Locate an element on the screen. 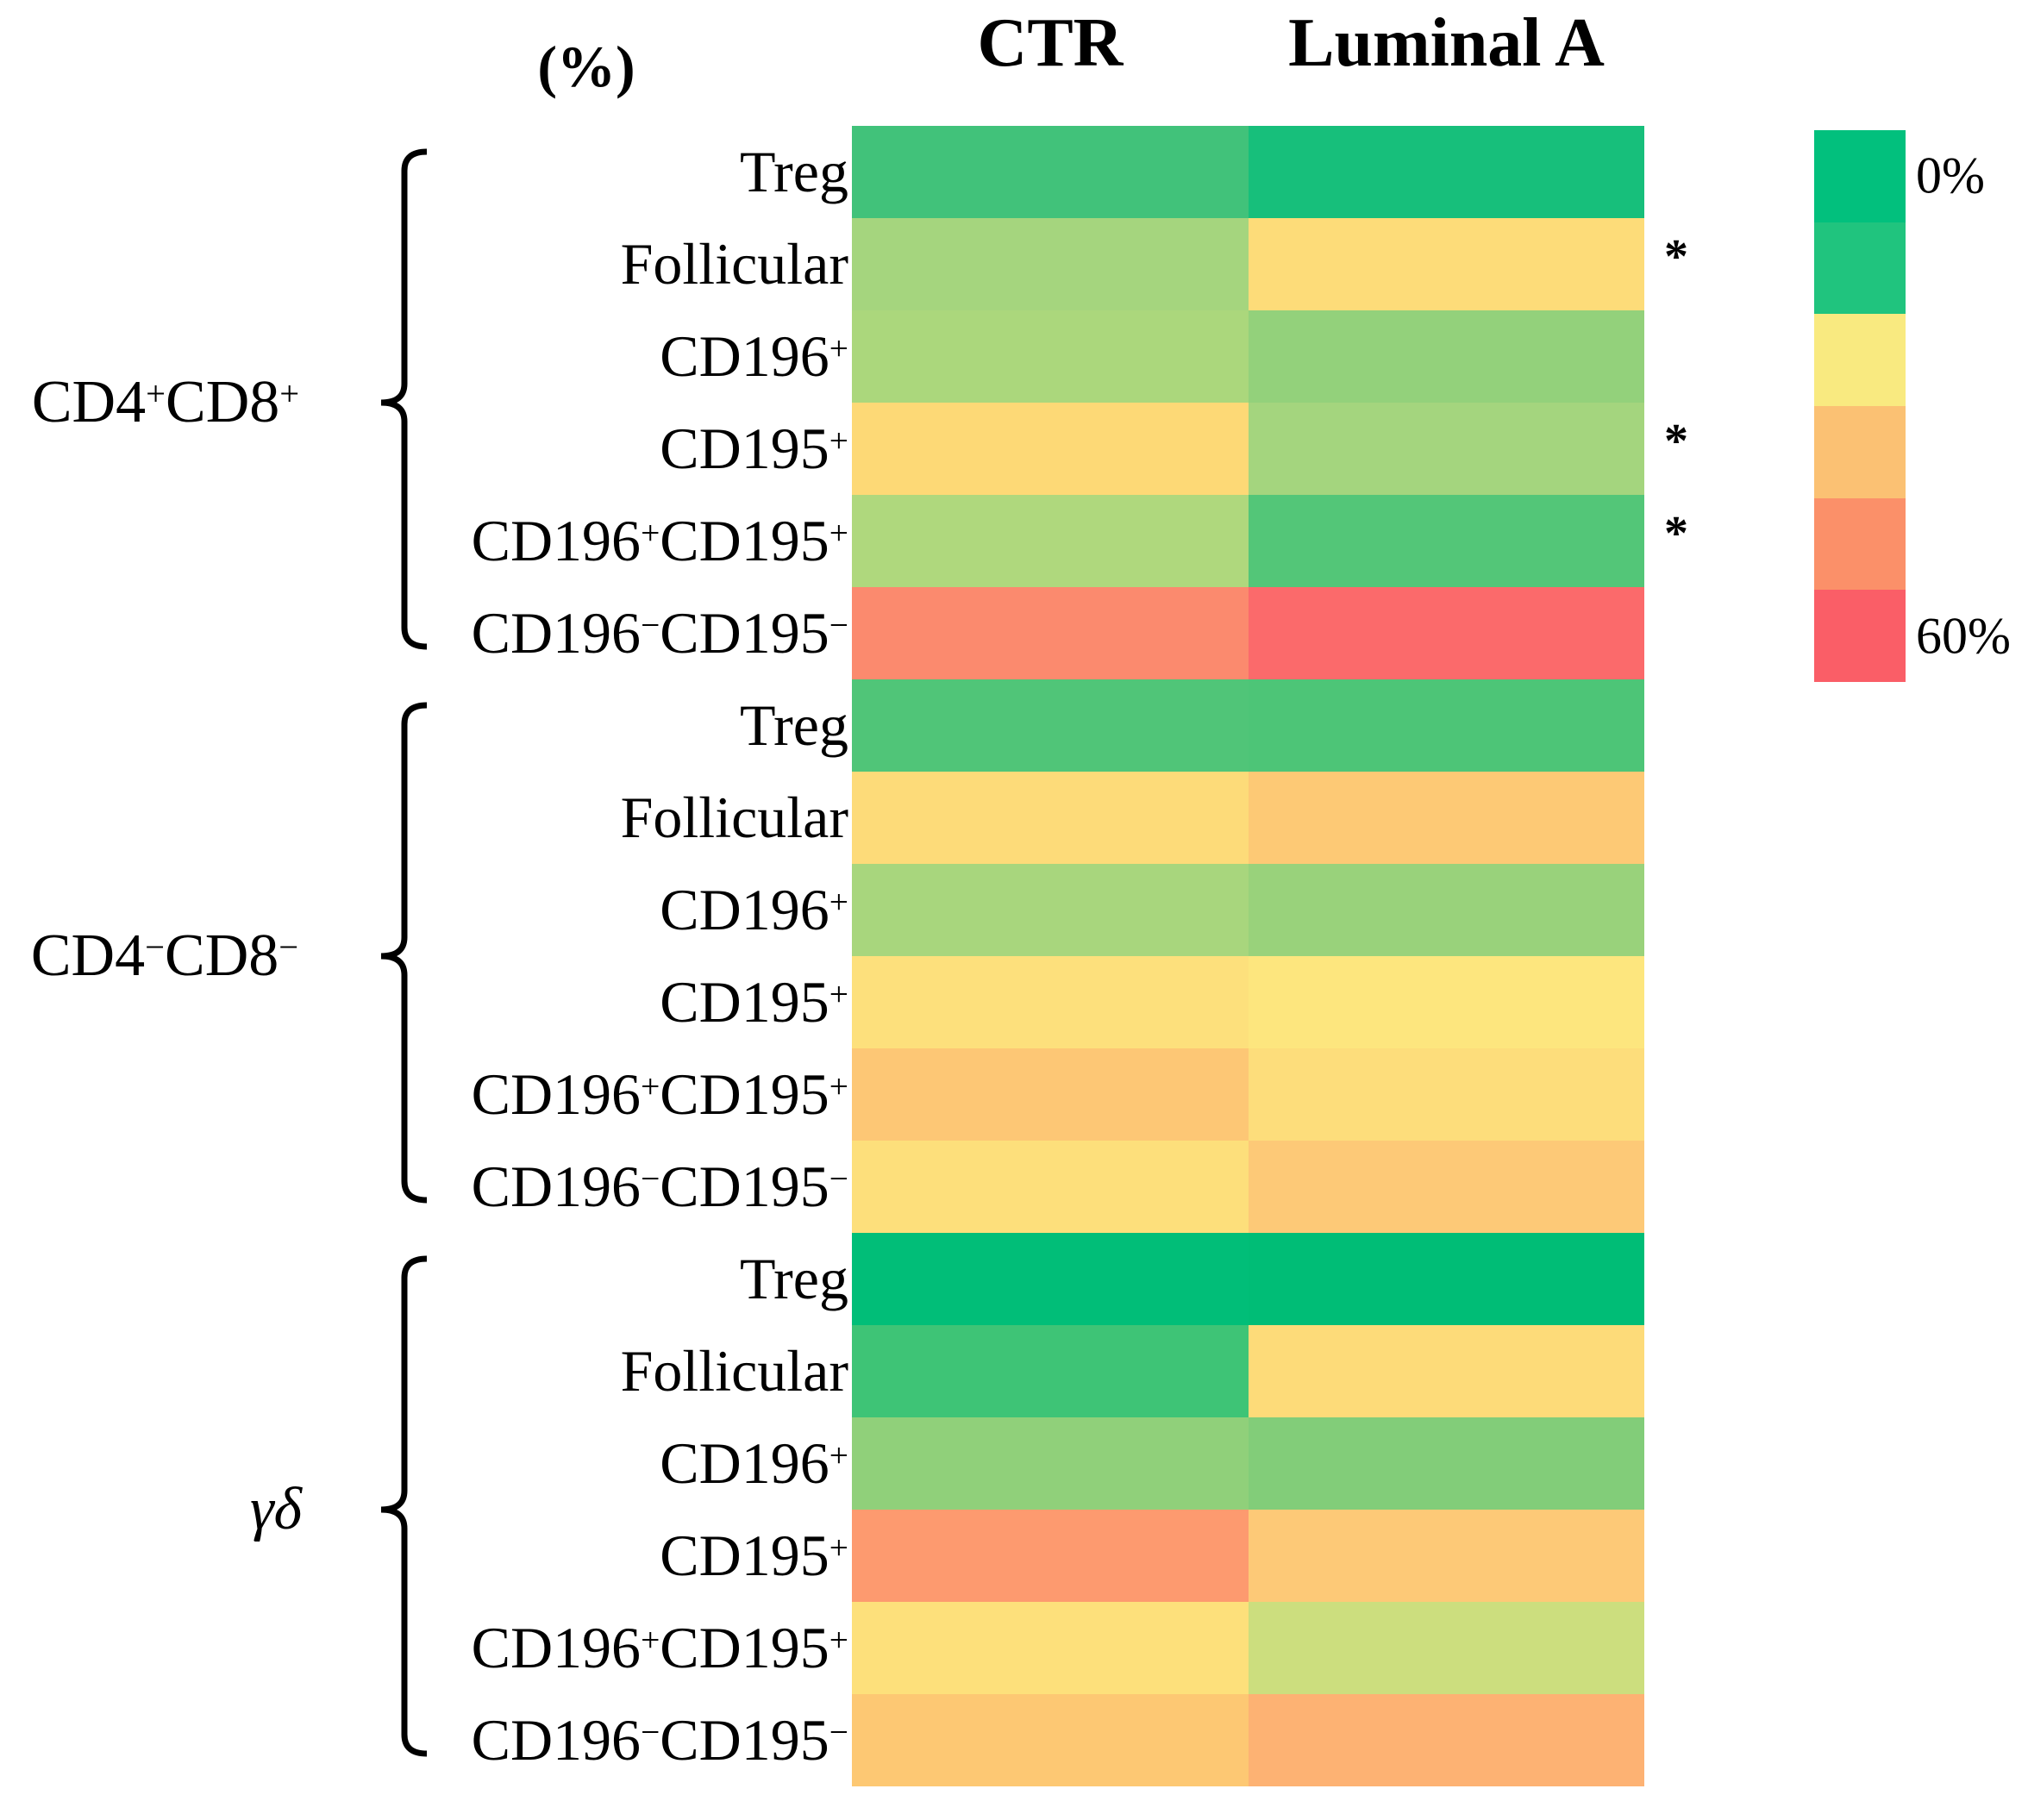 The height and width of the screenshot is (1820, 2028). unit-label: (%) is located at coordinates (586, 66).